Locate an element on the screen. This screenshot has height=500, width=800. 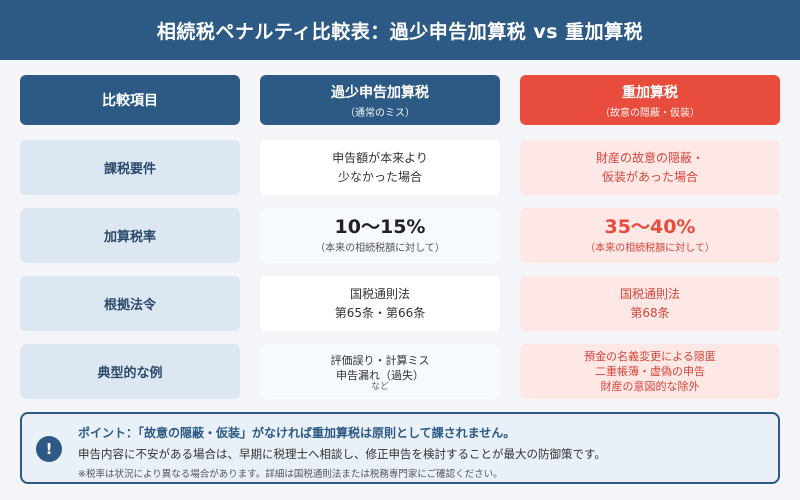
row-label: 典型的な例 is located at coordinates (130, 371).